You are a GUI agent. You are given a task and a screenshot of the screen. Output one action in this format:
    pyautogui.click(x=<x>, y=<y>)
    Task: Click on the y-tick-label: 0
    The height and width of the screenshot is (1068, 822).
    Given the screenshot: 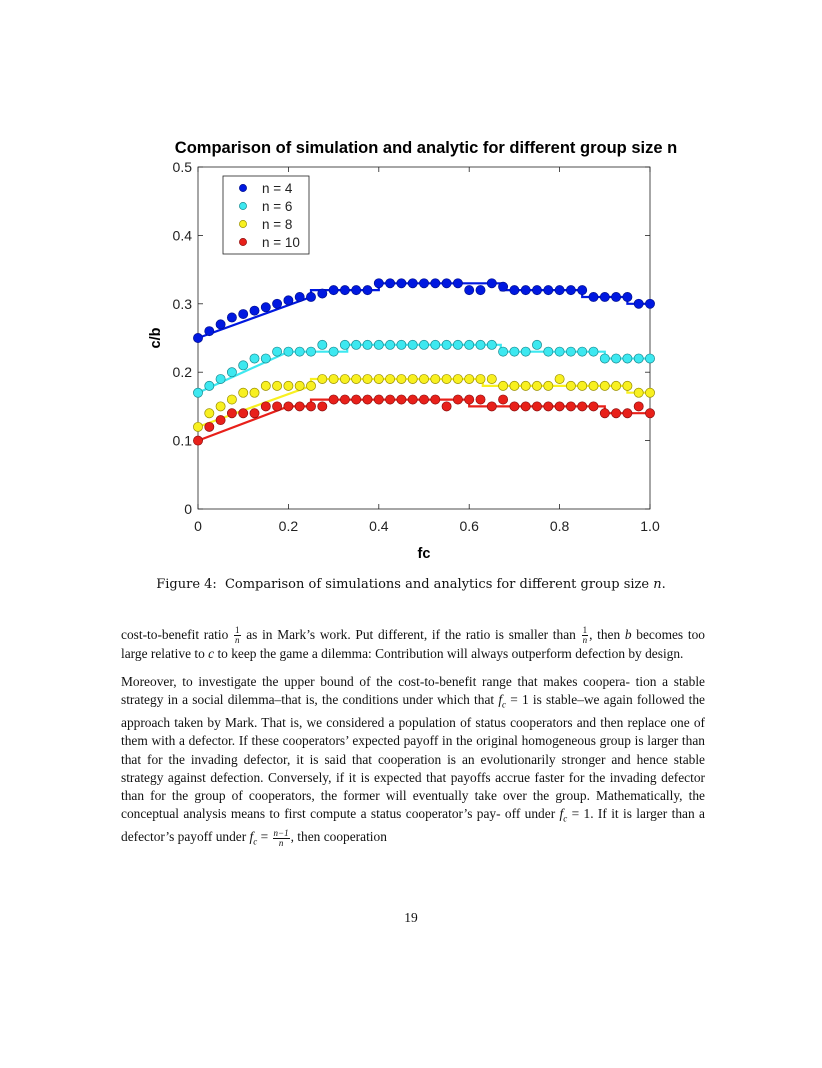 What is the action you would take?
    pyautogui.click(x=188, y=509)
    